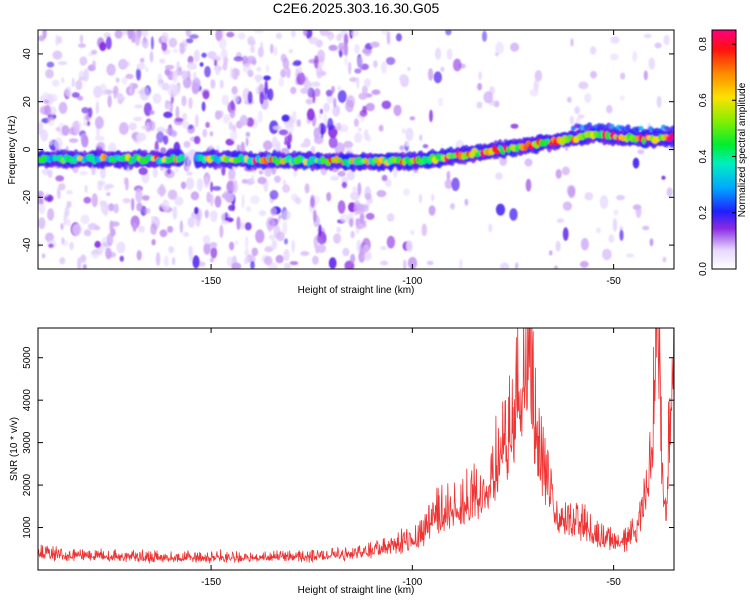  Describe the element at coordinates (724, 149) in the screenshot. I see `colorbar-frame` at that location.